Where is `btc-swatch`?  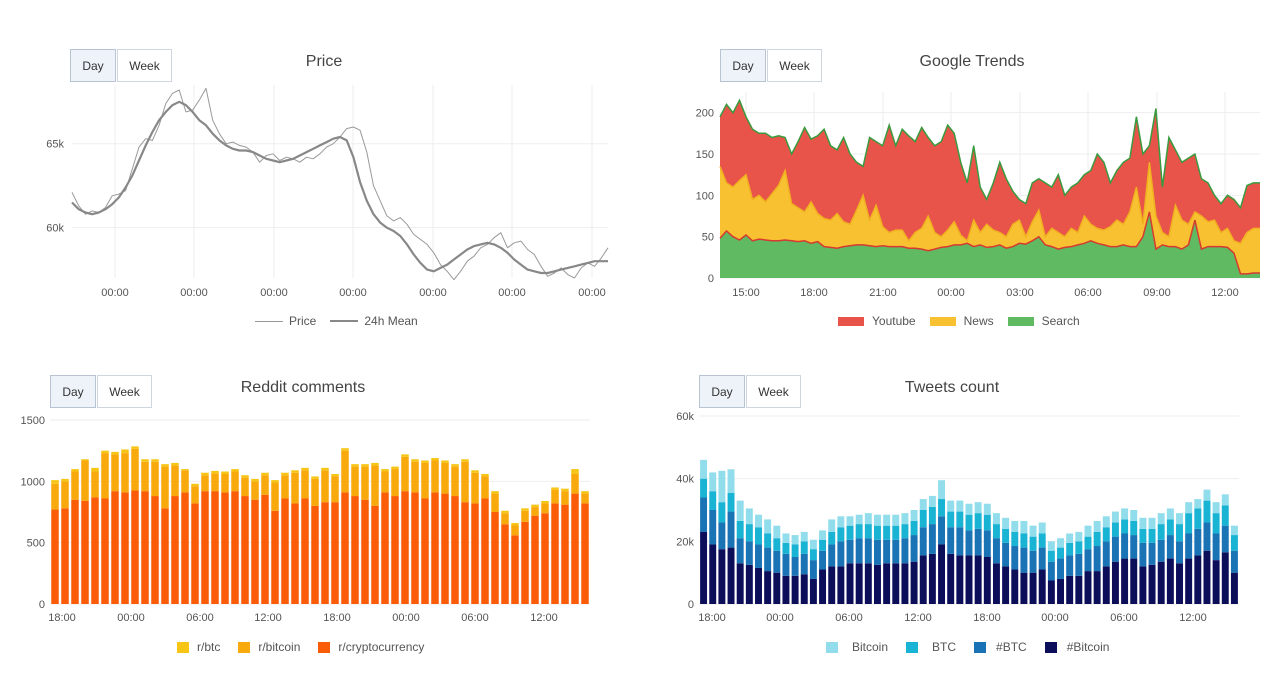
btc-swatch is located at coordinates (912, 647).